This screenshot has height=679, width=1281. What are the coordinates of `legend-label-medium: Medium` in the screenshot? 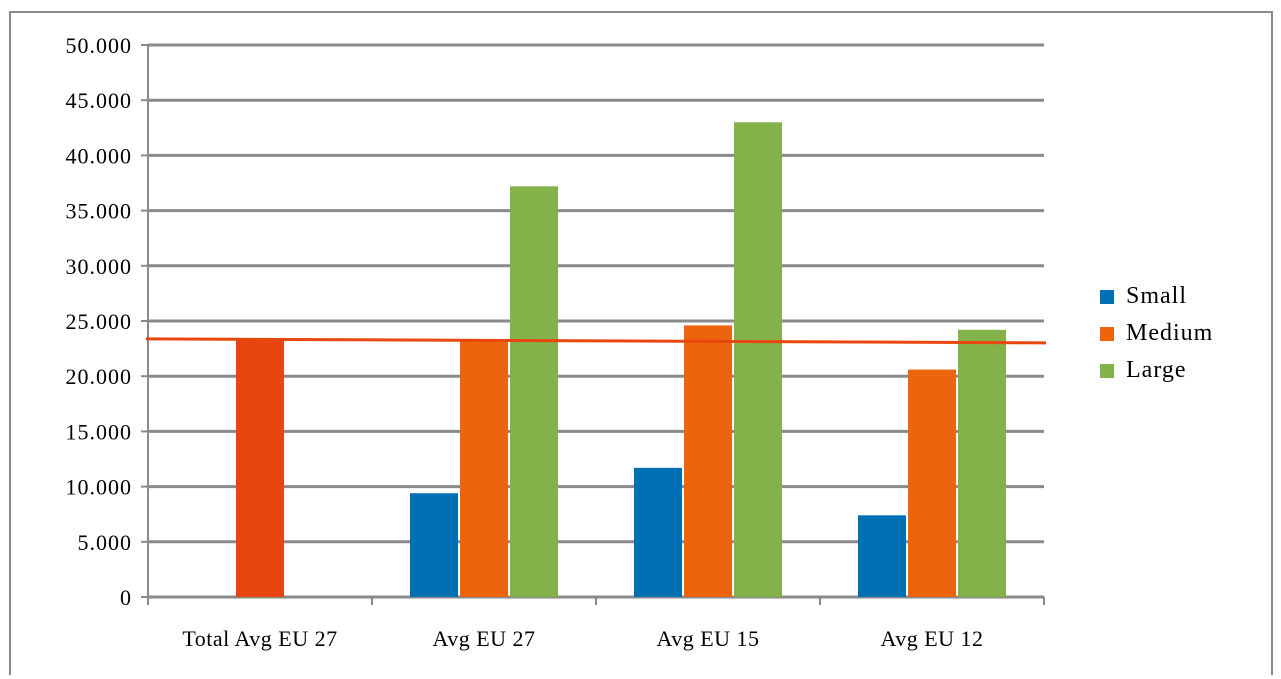 It's located at (1170, 333).